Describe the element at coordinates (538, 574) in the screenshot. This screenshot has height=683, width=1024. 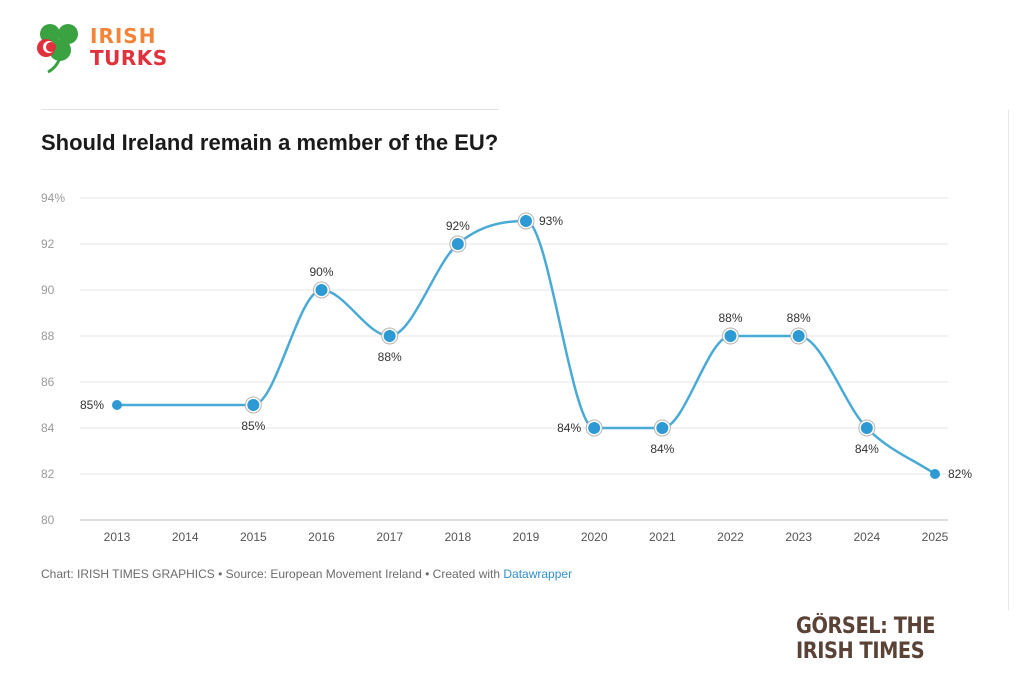
I see `datawrapper-link: Datawrapper` at that location.